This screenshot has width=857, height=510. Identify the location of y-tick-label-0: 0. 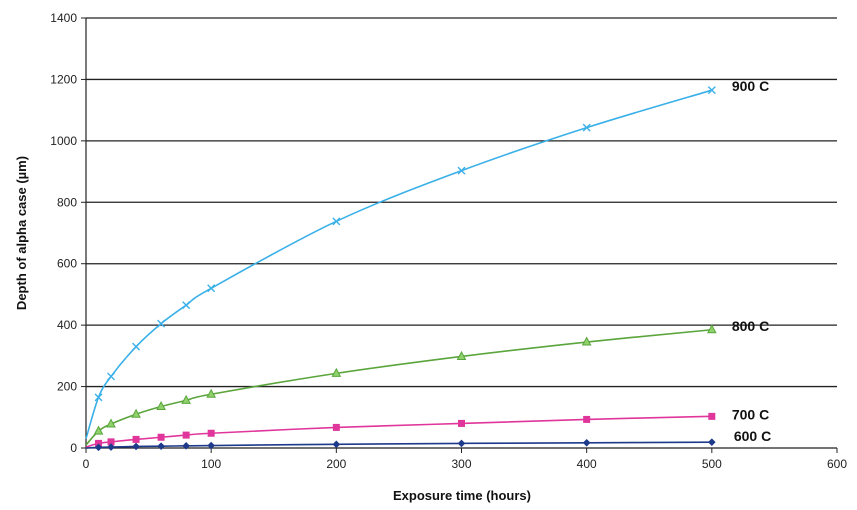
(73, 448).